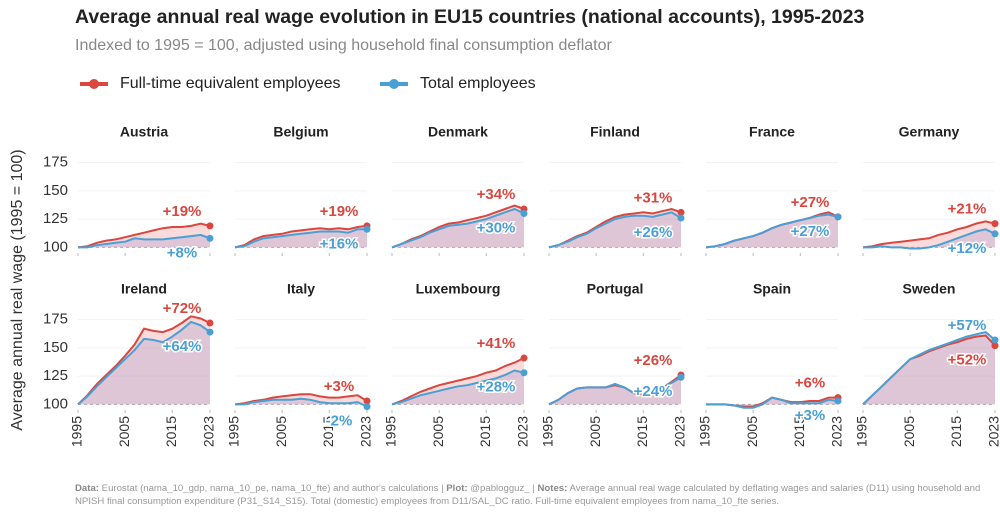 The height and width of the screenshot is (526, 1000). Describe the element at coordinates (339, 243) in the screenshot. I see `end-label: +16%` at that location.